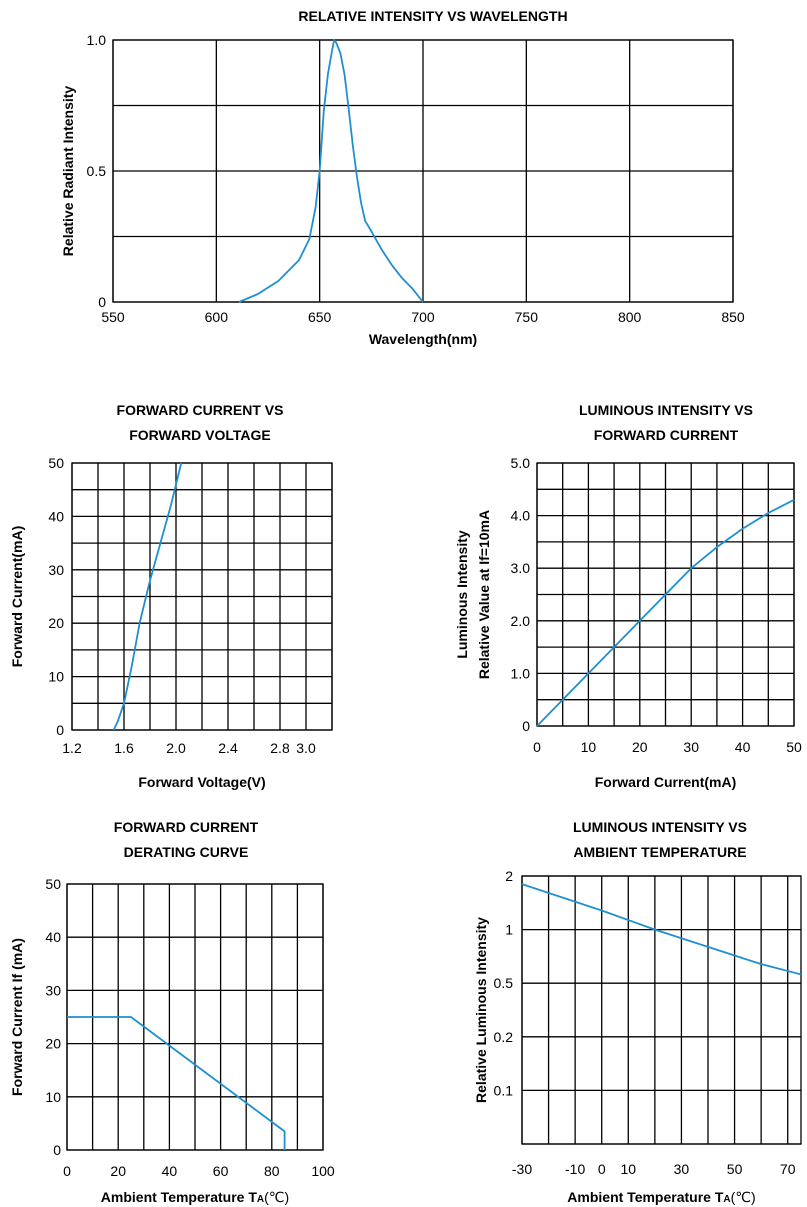 The height and width of the screenshot is (1207, 807). Describe the element at coordinates (575, 1169) in the screenshot. I see `x-tick-label: -10` at that location.